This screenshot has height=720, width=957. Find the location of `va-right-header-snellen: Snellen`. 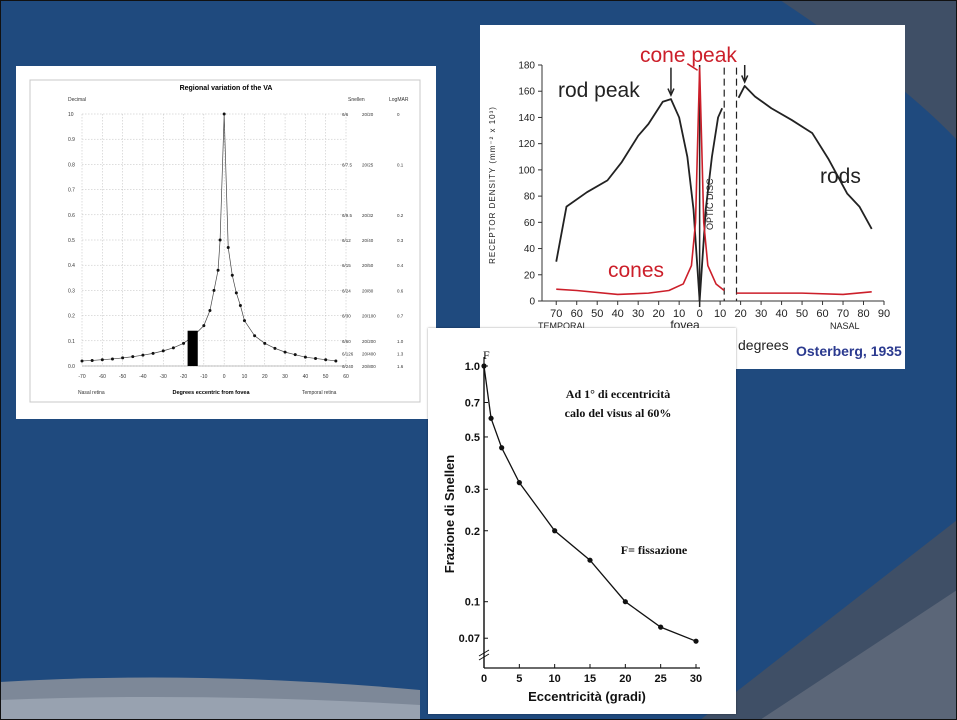

va-right-header-snellen: Snellen is located at coordinates (356, 100).